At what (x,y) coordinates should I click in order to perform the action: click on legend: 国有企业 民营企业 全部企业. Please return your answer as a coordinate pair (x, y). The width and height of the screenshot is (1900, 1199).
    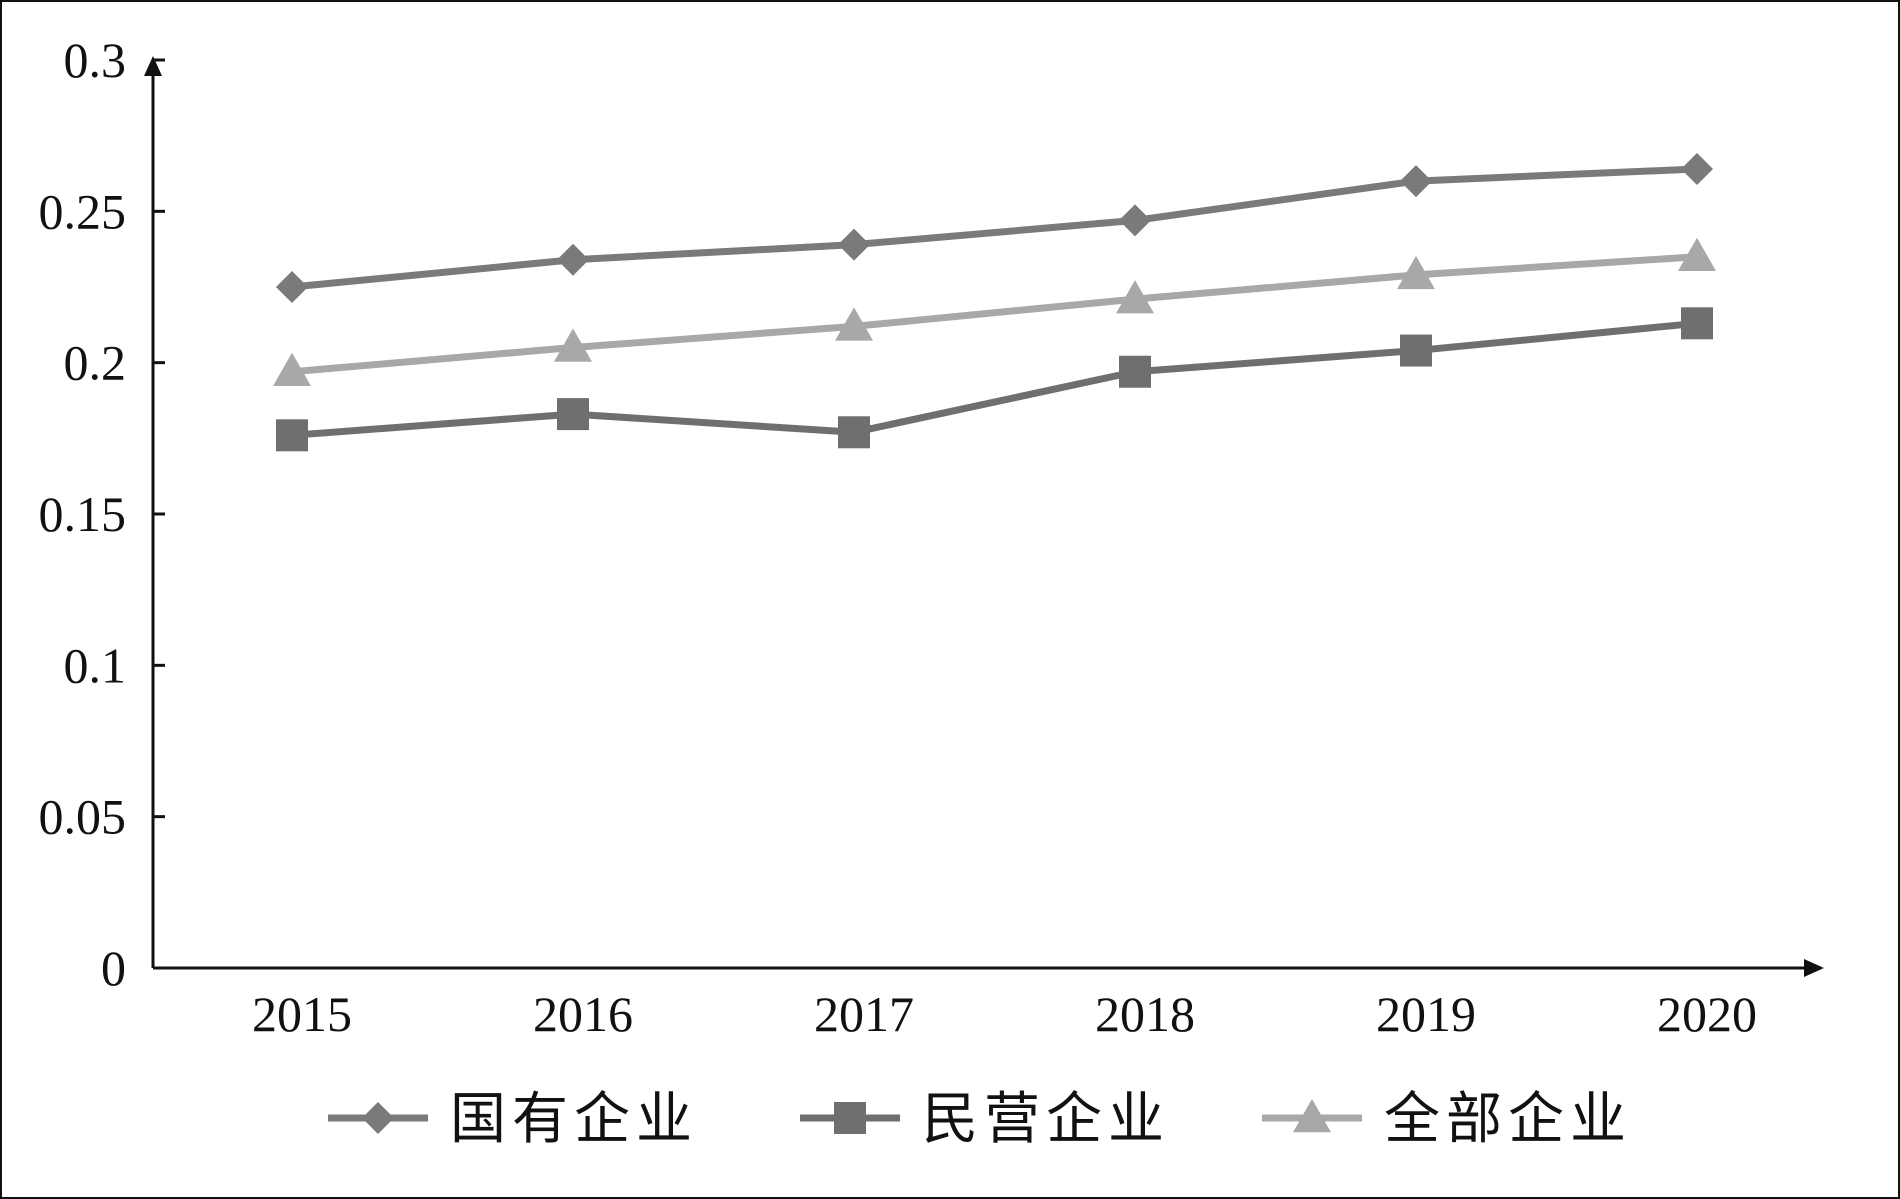
    Looking at the image, I should click on (980, 1119).